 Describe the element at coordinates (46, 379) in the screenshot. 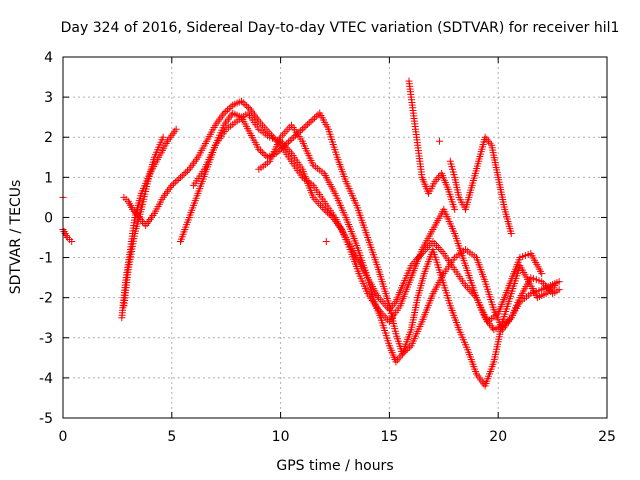

I see `y-tick-label: -4` at that location.